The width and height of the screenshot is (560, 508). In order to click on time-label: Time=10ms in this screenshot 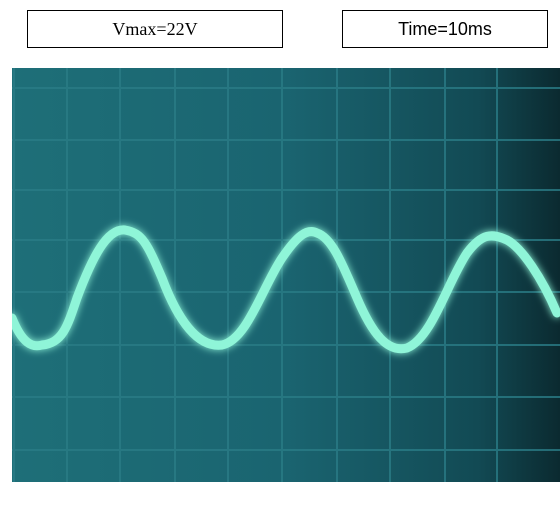, I will do `click(445, 29)`.